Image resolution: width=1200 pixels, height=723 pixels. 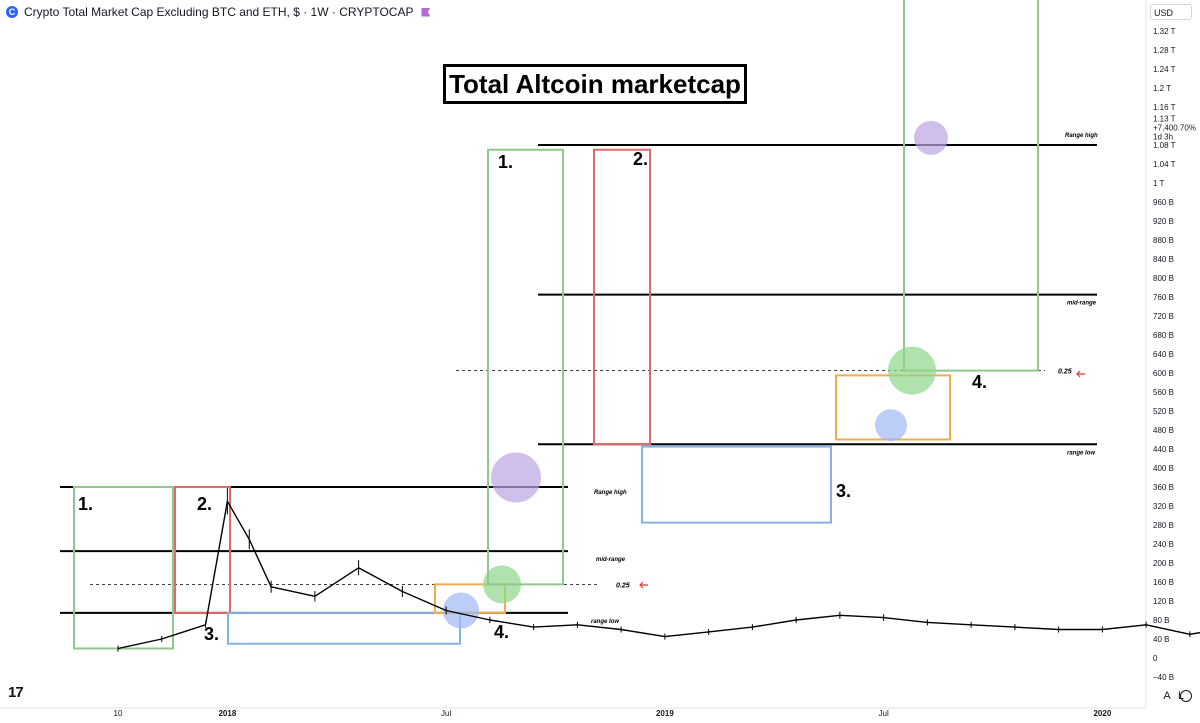 I want to click on c2-step1-box, so click(x=525, y=367).